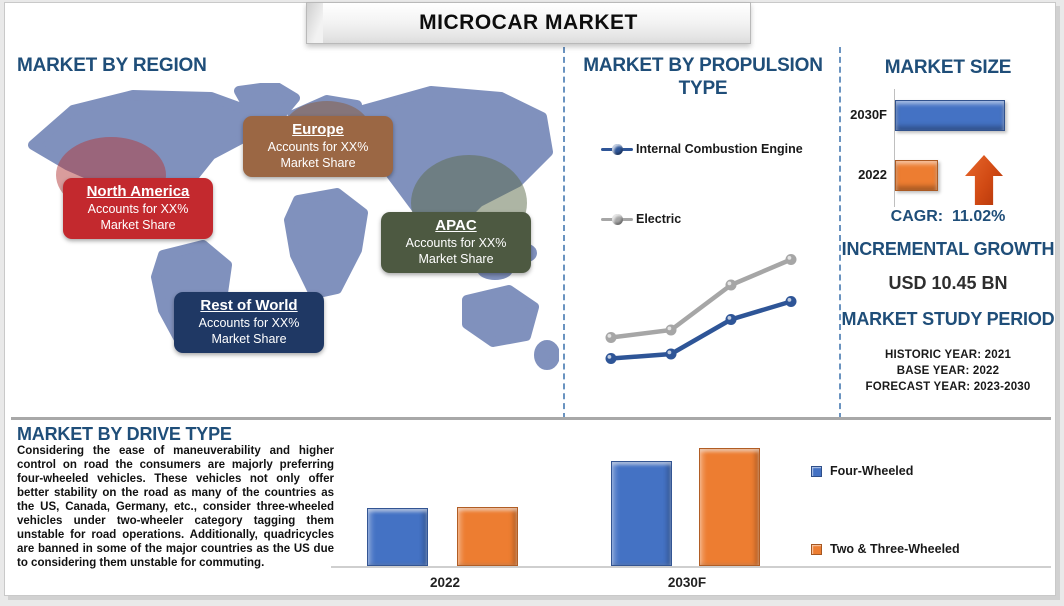 The height and width of the screenshot is (606, 1064). Describe the element at coordinates (916, 175) in the screenshot. I see `market-size-bar-2022` at that location.